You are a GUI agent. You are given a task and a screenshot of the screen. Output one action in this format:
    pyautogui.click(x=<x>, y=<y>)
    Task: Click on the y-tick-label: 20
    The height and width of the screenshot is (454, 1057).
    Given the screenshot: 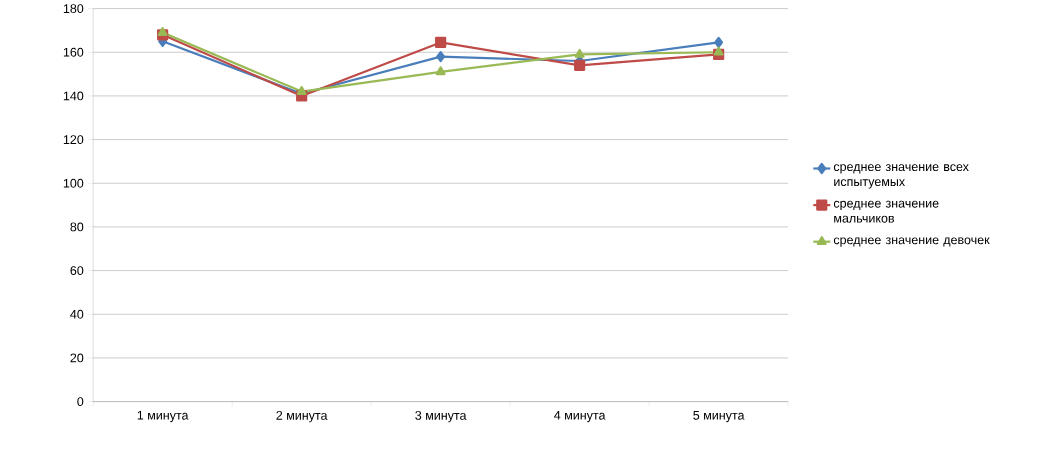 What is the action you would take?
    pyautogui.click(x=77, y=358)
    